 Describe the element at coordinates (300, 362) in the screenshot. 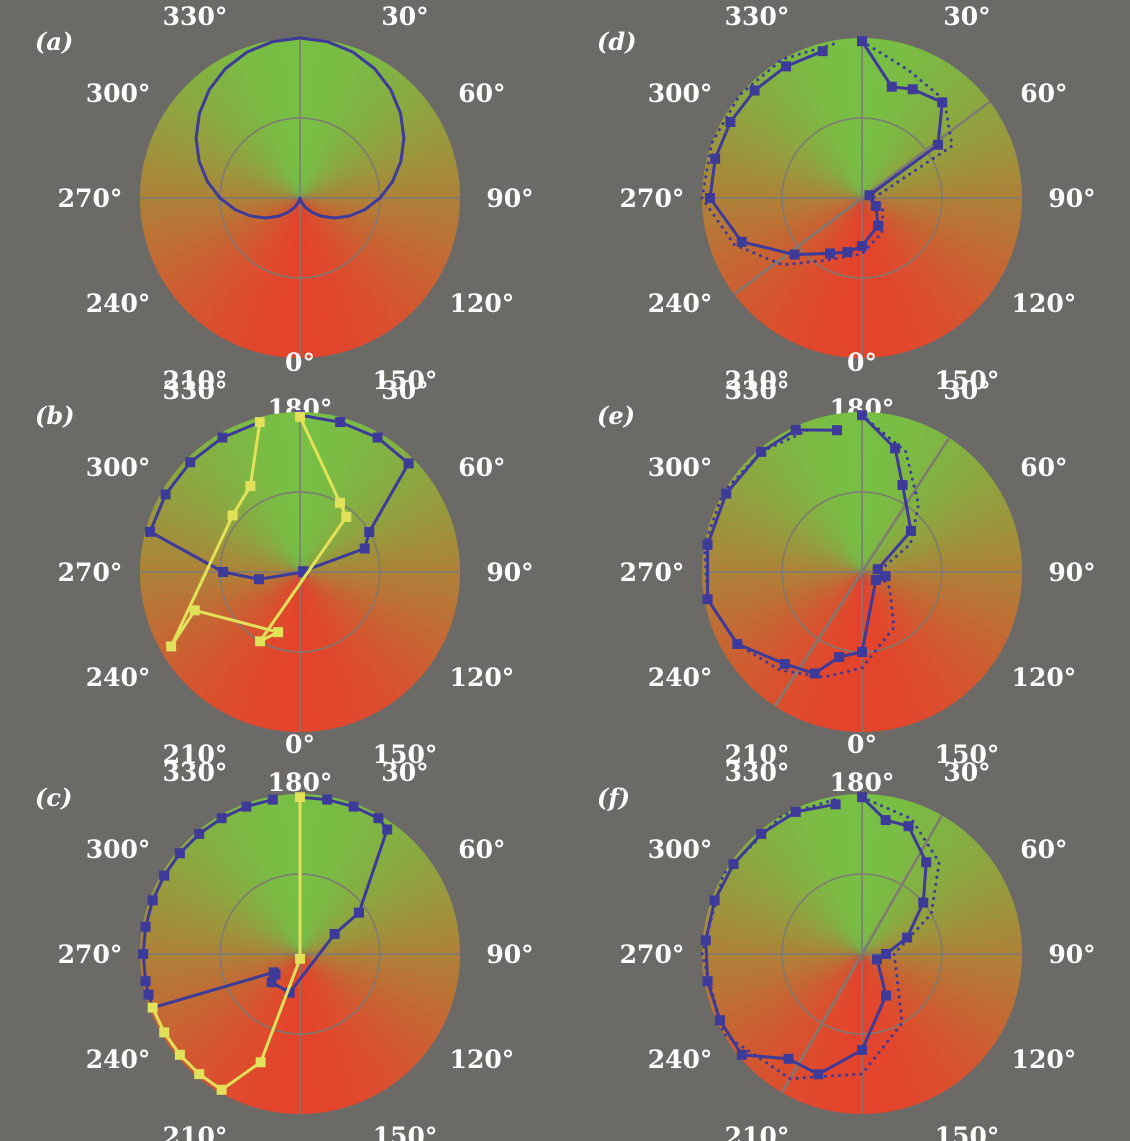

I see `angle-label: 0°` at that location.